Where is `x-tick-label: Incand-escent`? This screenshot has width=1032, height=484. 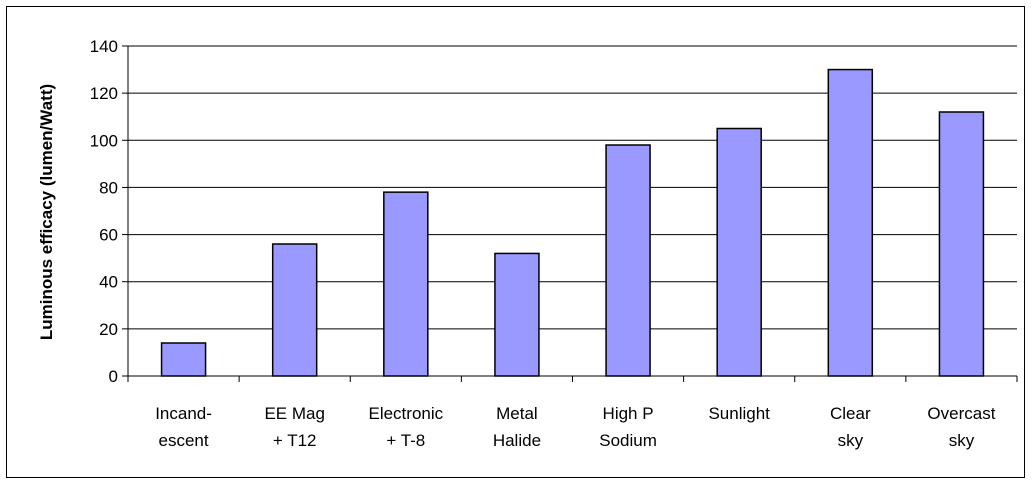 x-tick-label: Incand-escent is located at coordinates (183, 427).